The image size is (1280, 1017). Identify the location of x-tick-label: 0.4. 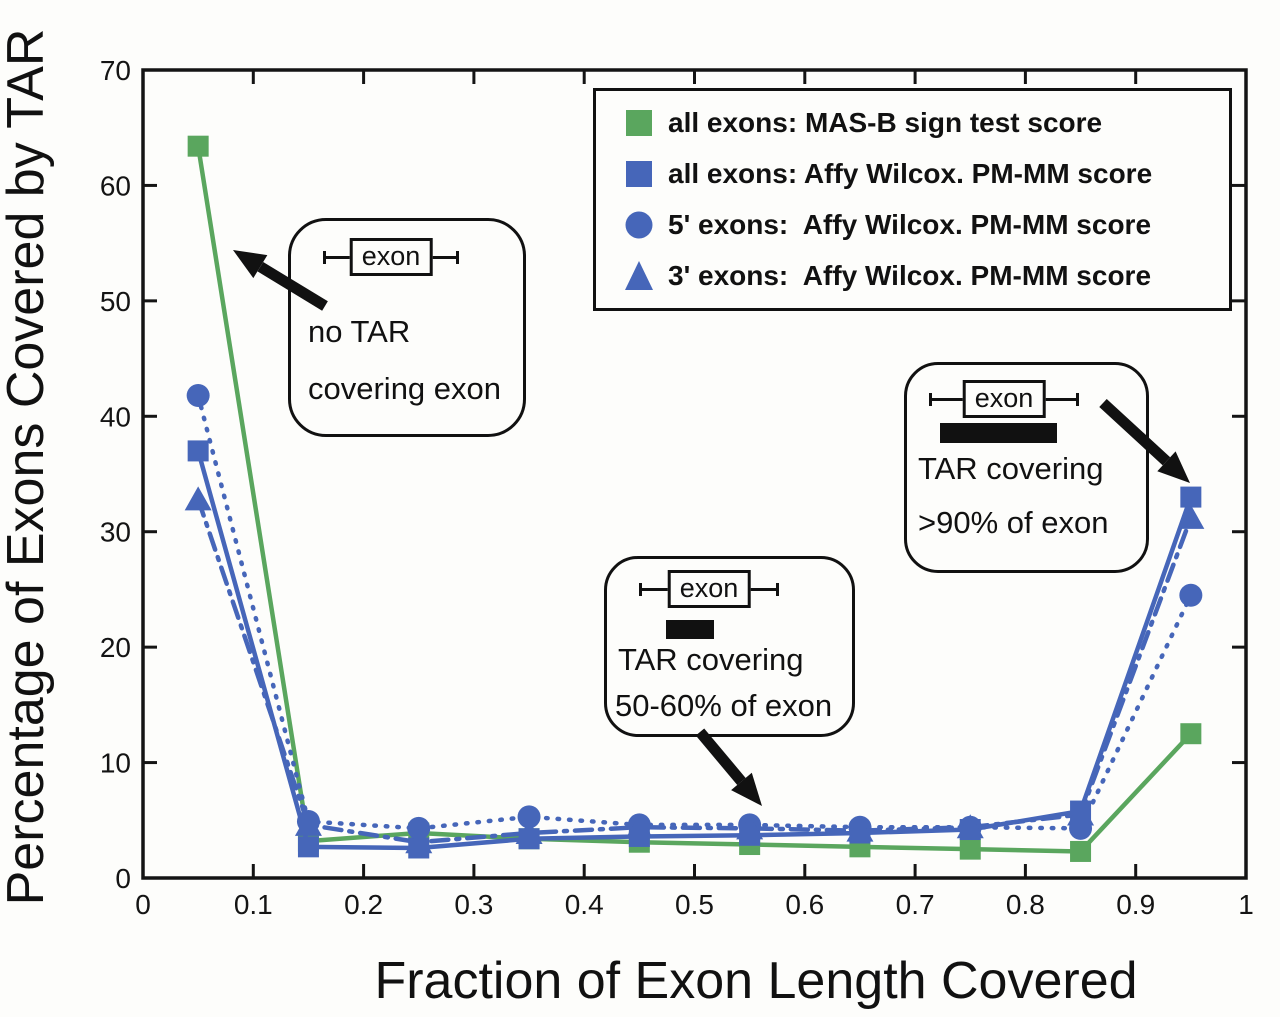
(584, 904).